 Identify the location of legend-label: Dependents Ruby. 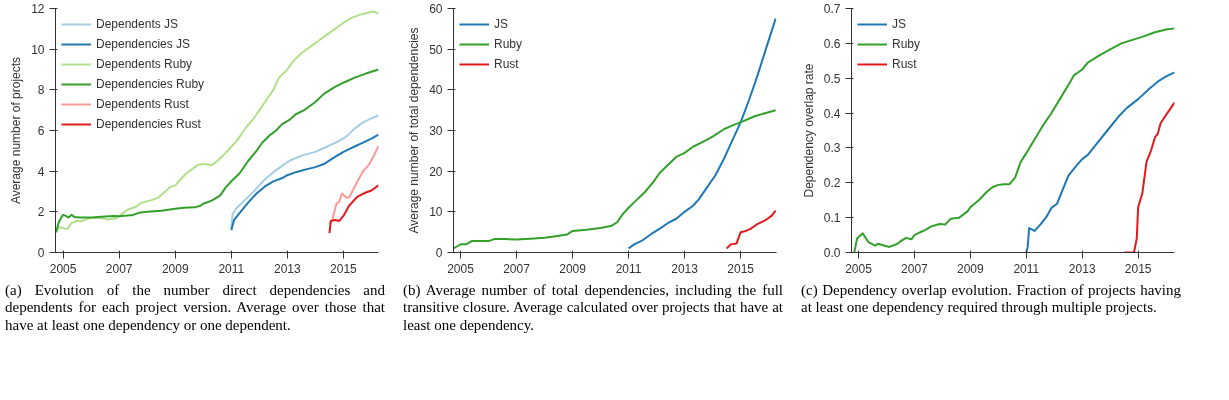
(144, 64).